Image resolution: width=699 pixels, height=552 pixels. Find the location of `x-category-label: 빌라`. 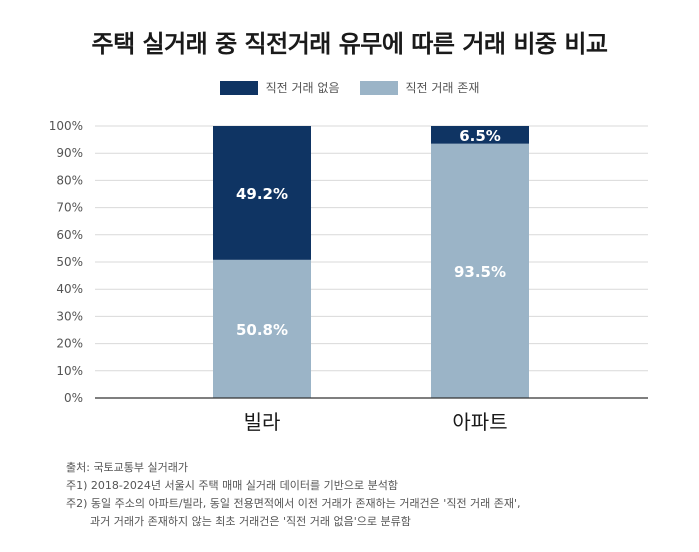

x-category-label: 빌라 is located at coordinates (262, 422).